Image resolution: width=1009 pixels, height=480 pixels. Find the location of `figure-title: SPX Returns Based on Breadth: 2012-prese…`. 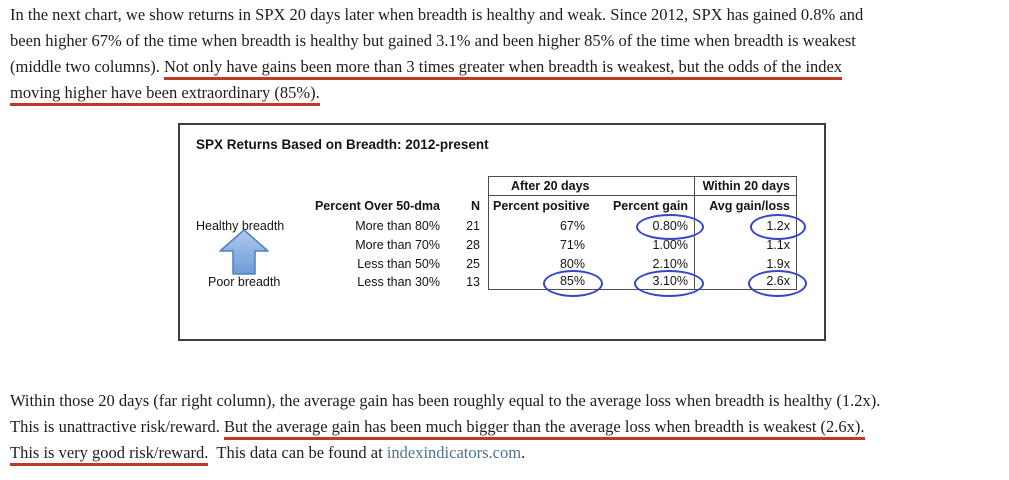

figure-title: SPX Returns Based on Breadth: 2012-prese… is located at coordinates (342, 144).